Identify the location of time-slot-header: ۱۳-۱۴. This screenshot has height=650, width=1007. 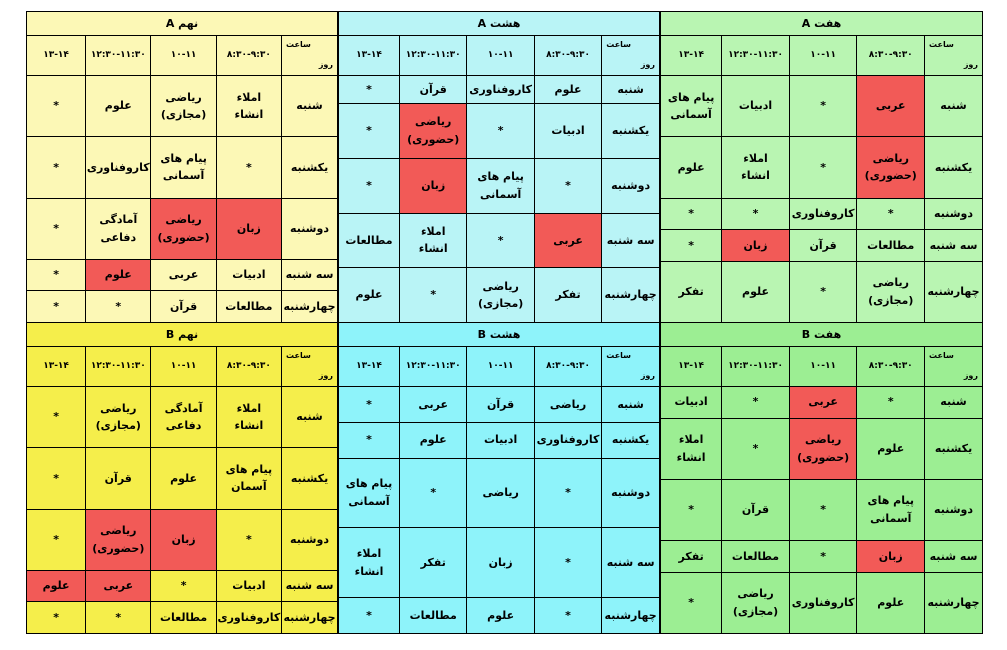
(56, 366).